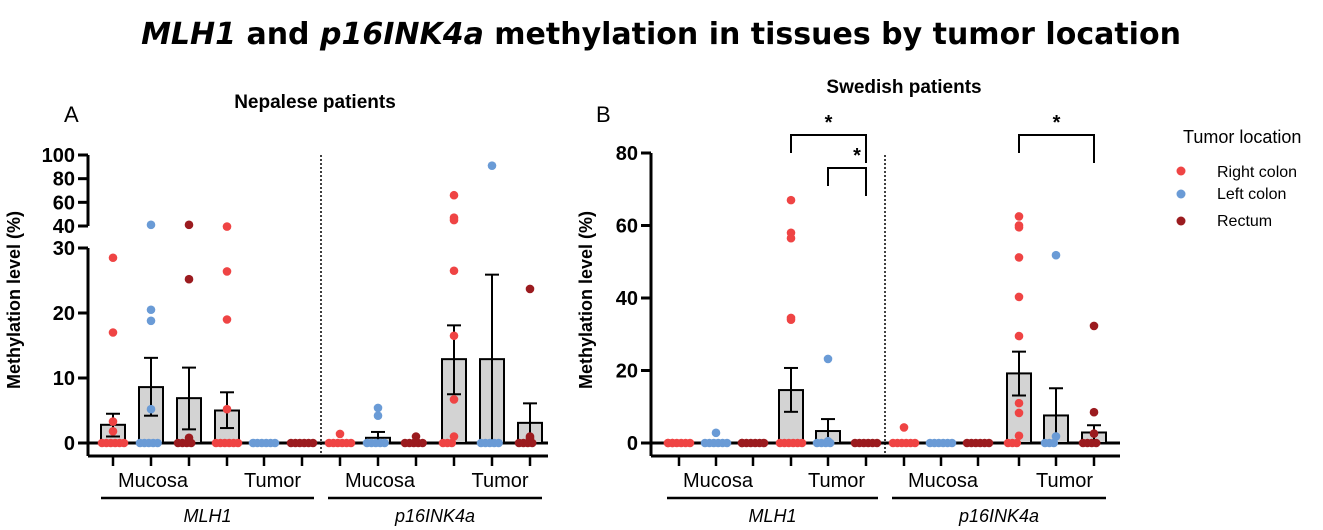 The width and height of the screenshot is (1323, 530). What do you see at coordinates (64, 314) in the screenshot?
I see `panel-a-y-tick-label: 20` at bounding box center [64, 314].